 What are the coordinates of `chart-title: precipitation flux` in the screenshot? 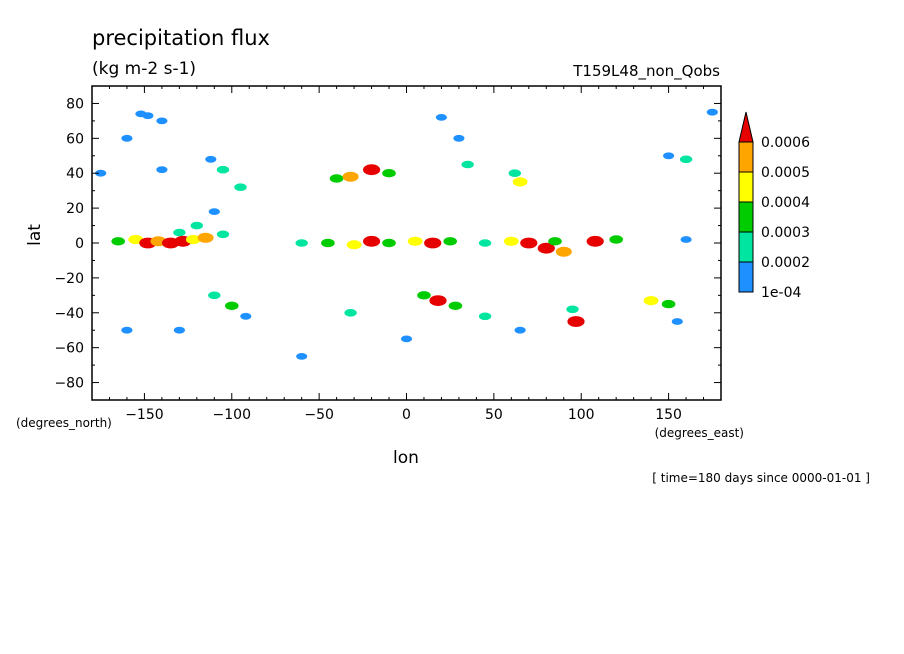 It's located at (181, 38).